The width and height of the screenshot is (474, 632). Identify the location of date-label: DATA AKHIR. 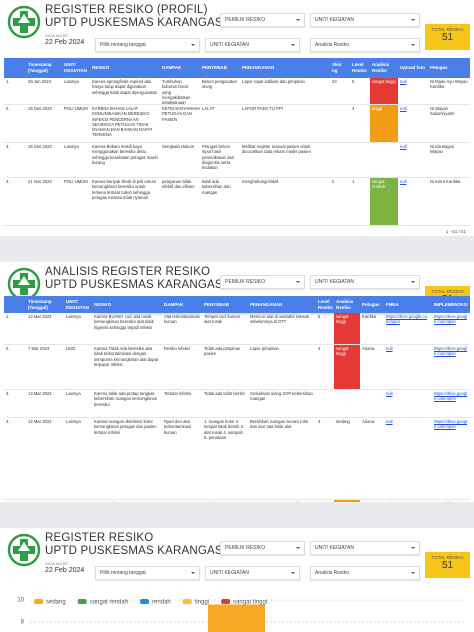
(56, 563).